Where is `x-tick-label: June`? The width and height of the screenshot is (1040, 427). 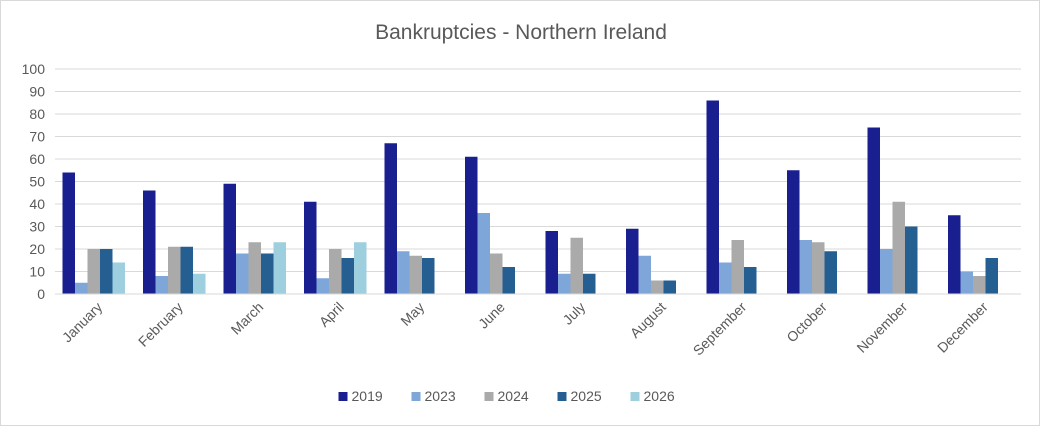 x-tick-label: June is located at coordinates (491, 315).